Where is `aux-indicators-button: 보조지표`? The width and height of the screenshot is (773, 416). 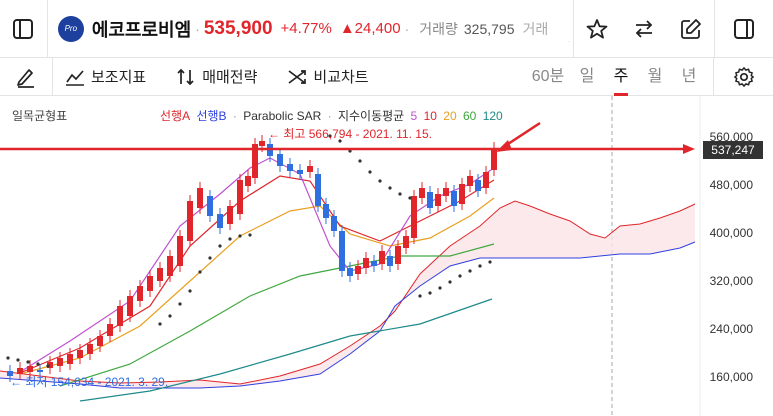
aux-indicators-button: 보조지표 is located at coordinates (105, 77).